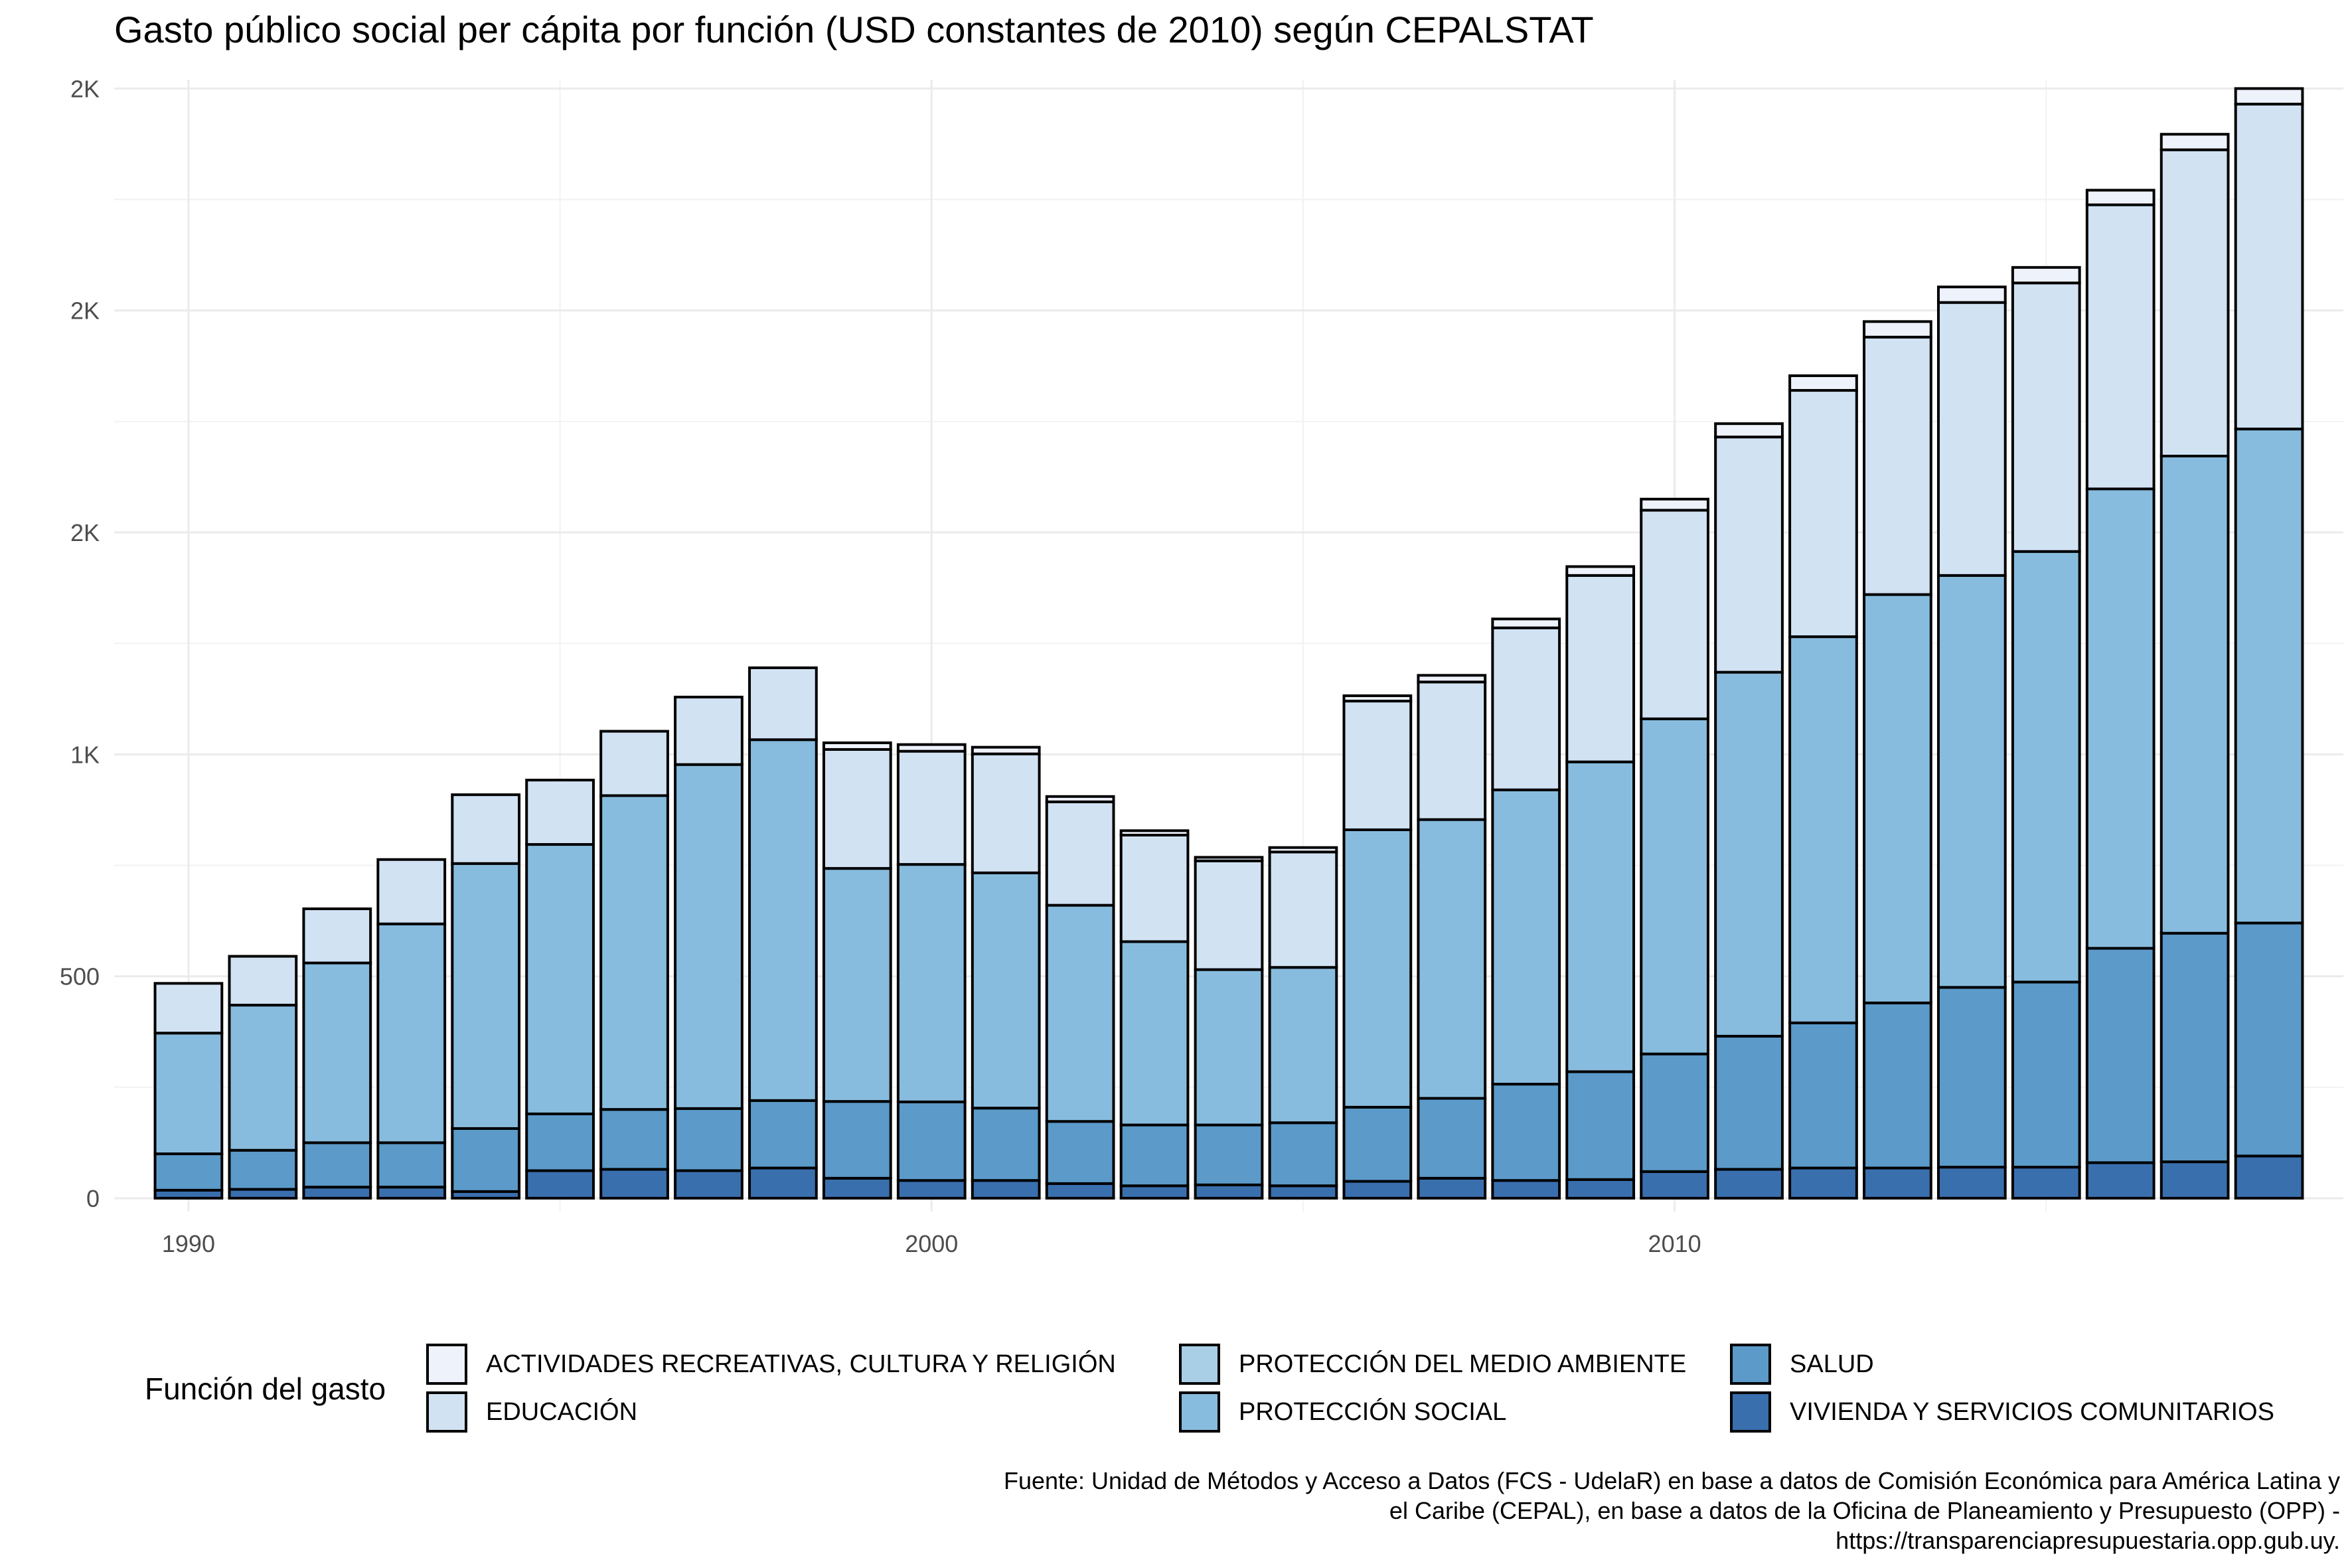  What do you see at coordinates (1373, 1412) in the screenshot?
I see `legend-label: PROTECCIÓN SOCIAL` at bounding box center [1373, 1412].